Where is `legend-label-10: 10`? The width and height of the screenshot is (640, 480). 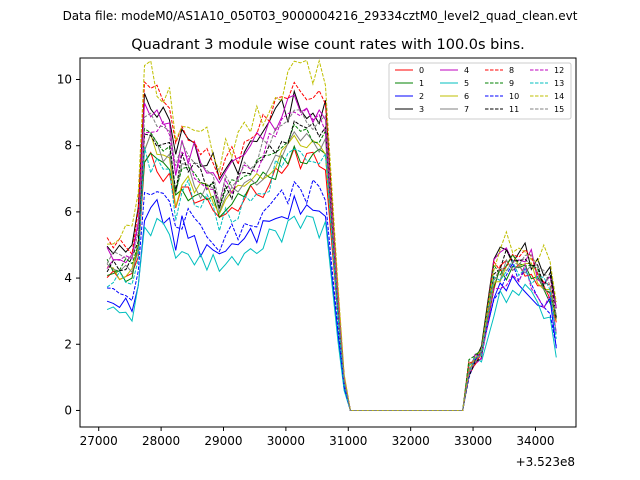 legend-label-10: 10 is located at coordinates (514, 96).